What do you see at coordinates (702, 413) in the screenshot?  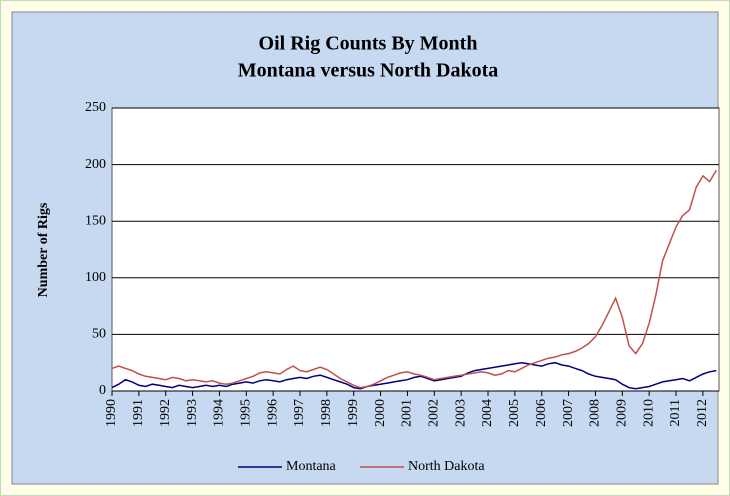 I see `x-tick-label: 2012` at bounding box center [702, 413].